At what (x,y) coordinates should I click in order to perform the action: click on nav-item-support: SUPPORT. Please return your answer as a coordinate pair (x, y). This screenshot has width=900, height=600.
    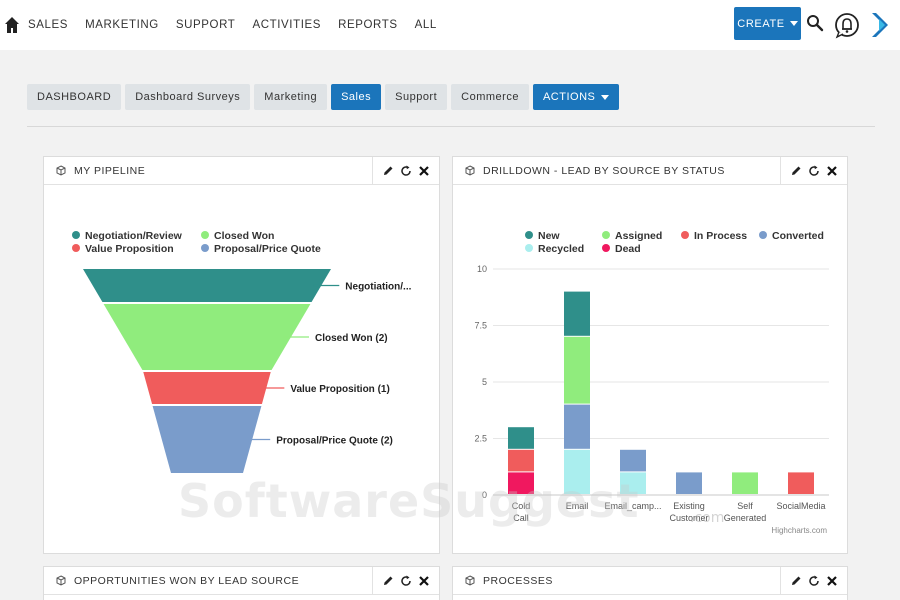
    Looking at the image, I should click on (205, 25).